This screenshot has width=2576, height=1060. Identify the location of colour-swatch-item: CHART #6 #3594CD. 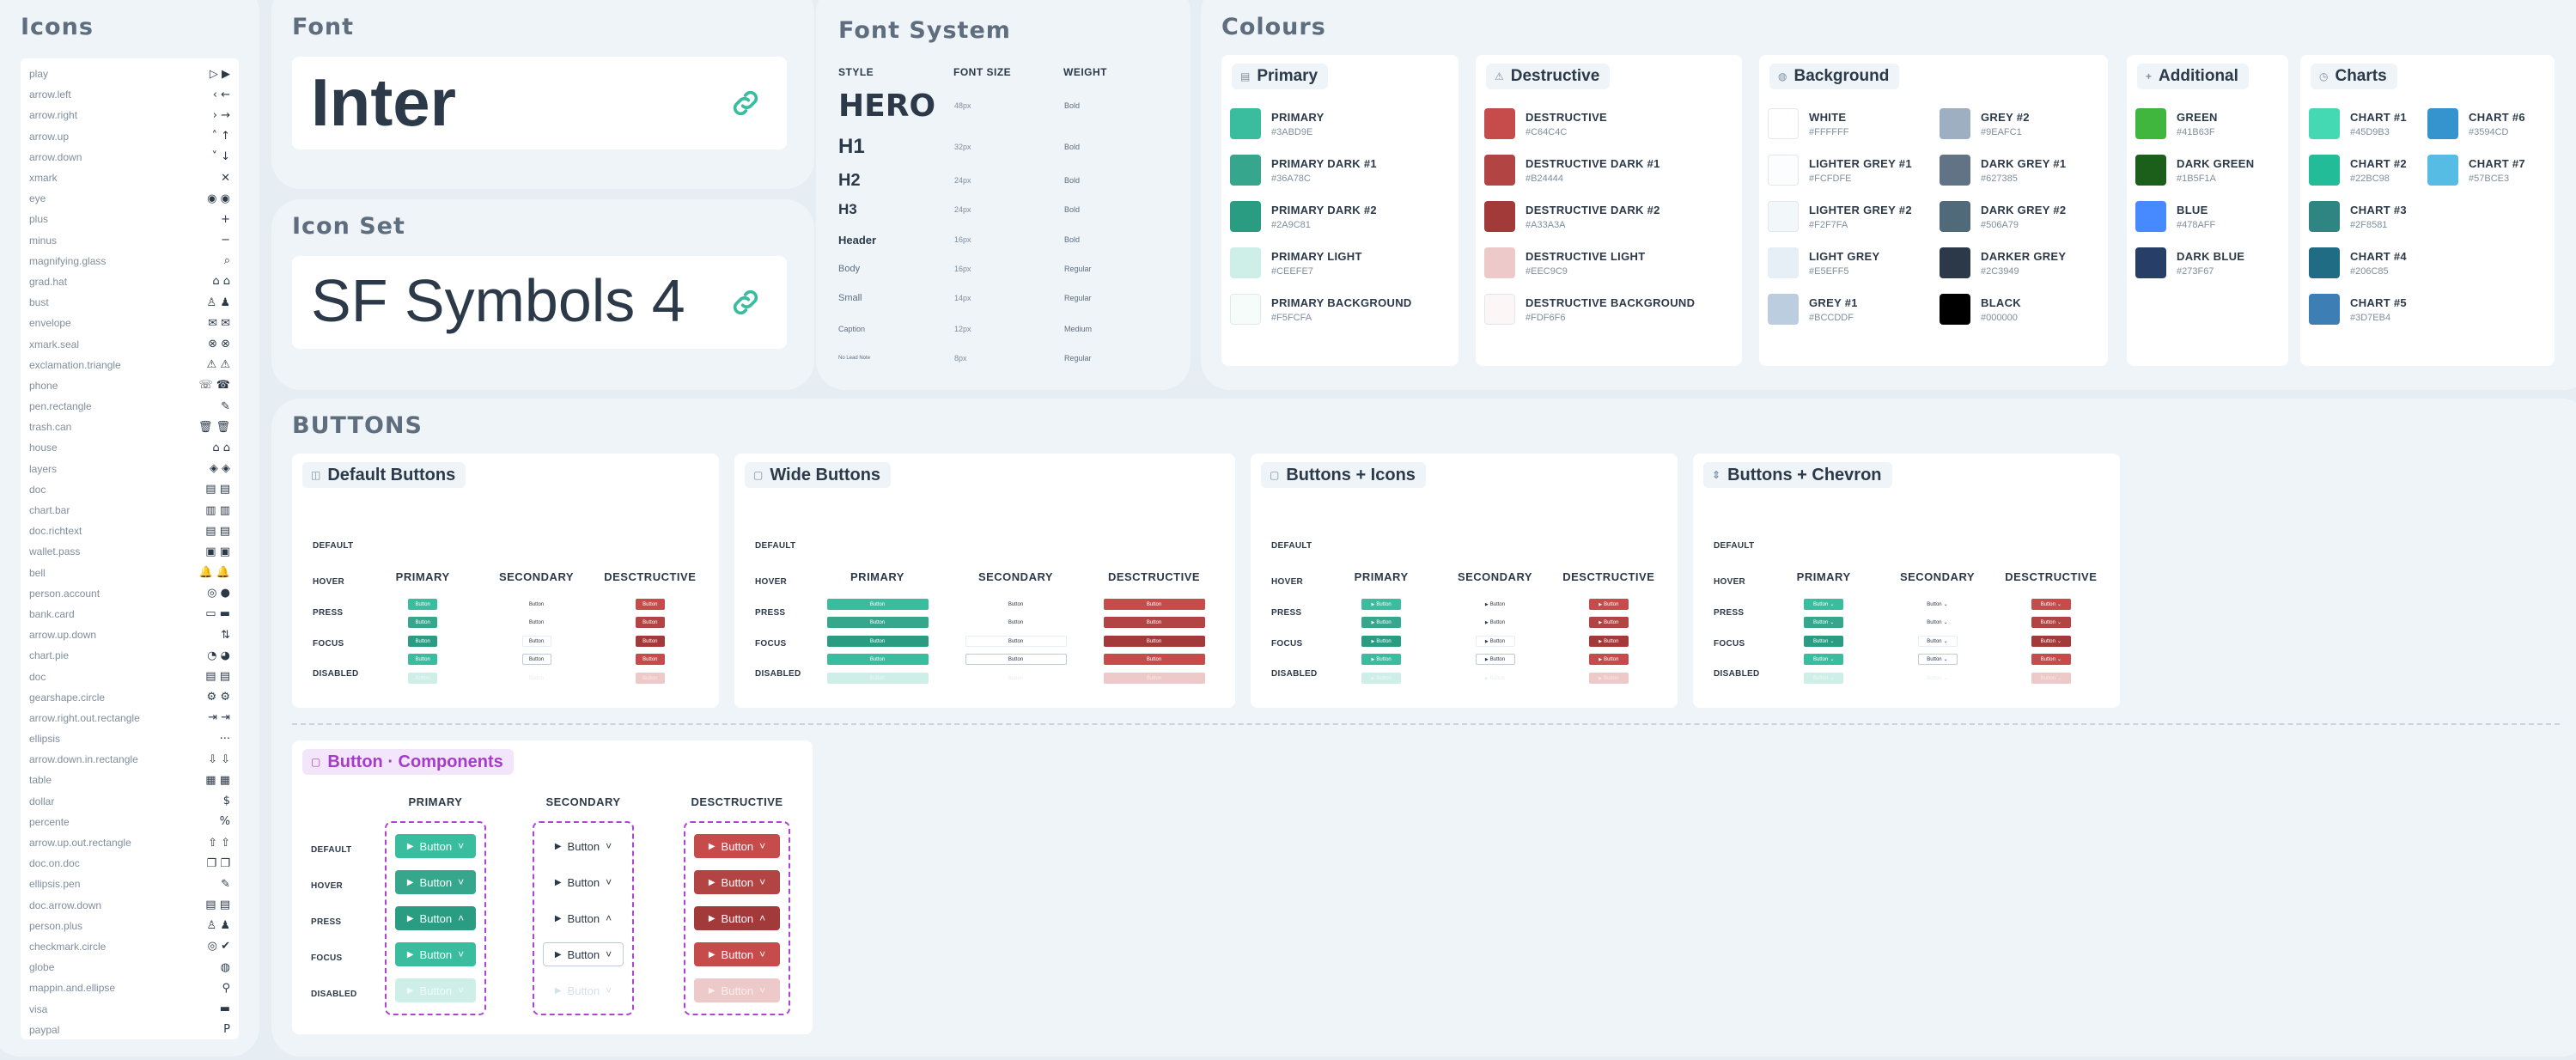
(2476, 124).